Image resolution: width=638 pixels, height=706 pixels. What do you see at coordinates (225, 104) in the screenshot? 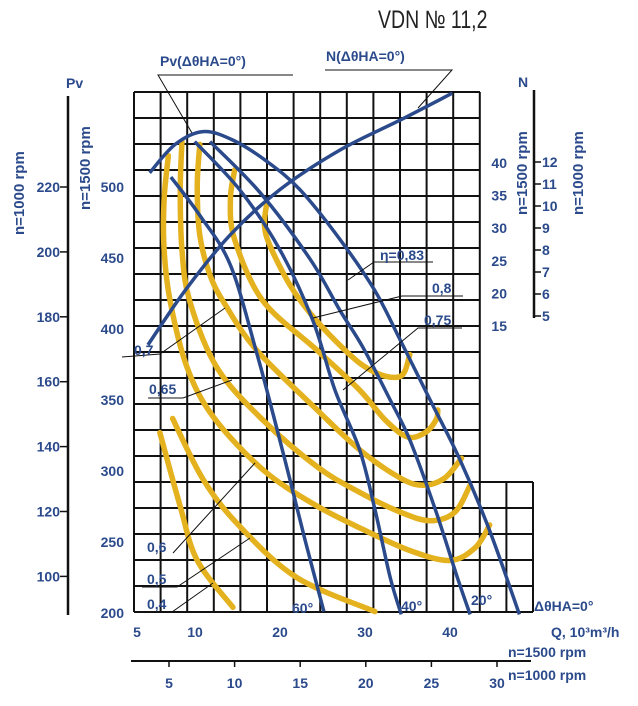
I see `leader-pv` at bounding box center [225, 104].